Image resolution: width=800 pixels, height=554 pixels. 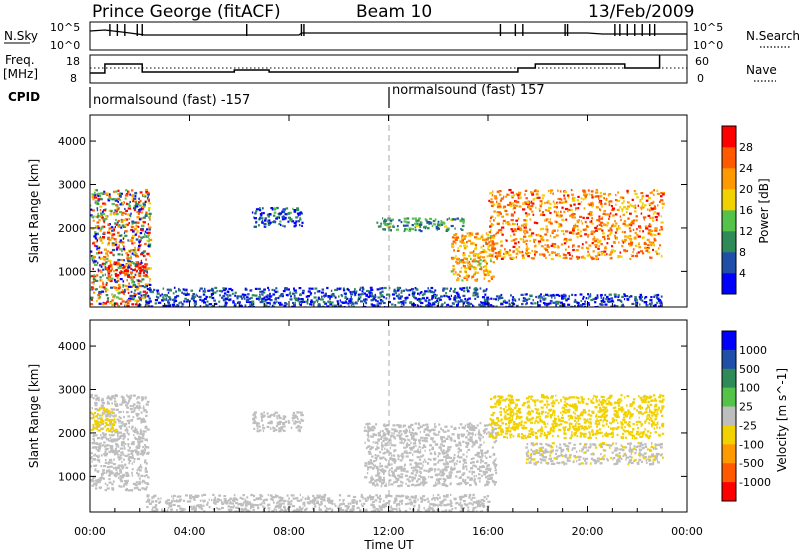 I want to click on velocity-colorbar-tick-4: -25, so click(x=748, y=425).